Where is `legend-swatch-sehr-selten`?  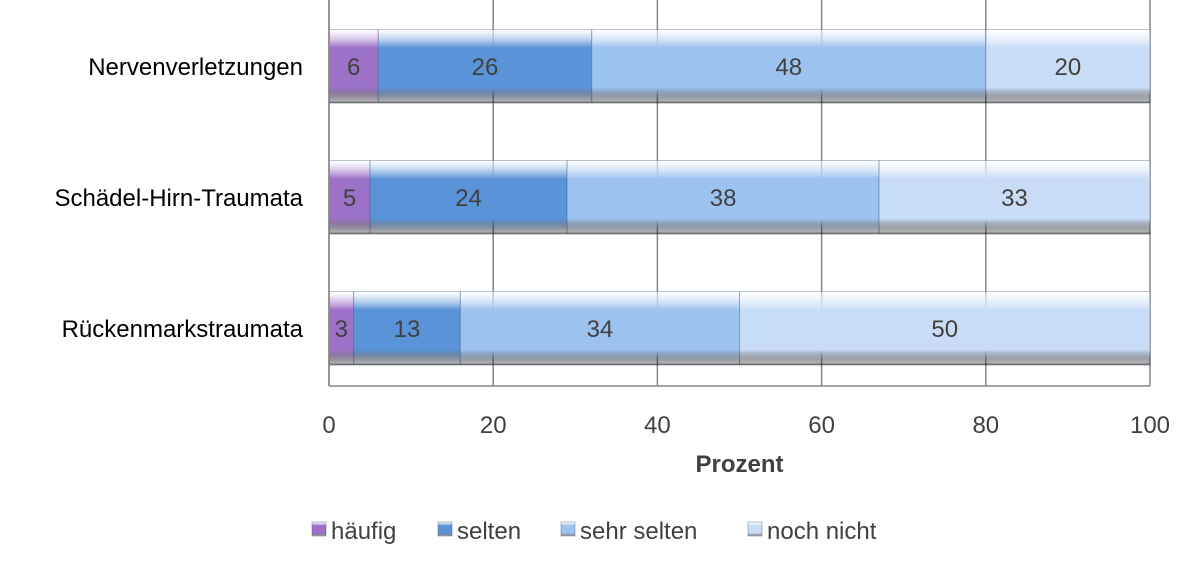 legend-swatch-sehr-selten is located at coordinates (568, 529).